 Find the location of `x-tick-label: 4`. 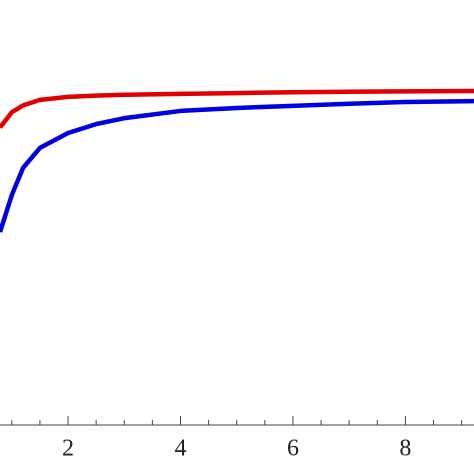

x-tick-label: 4 is located at coordinates (180, 449).